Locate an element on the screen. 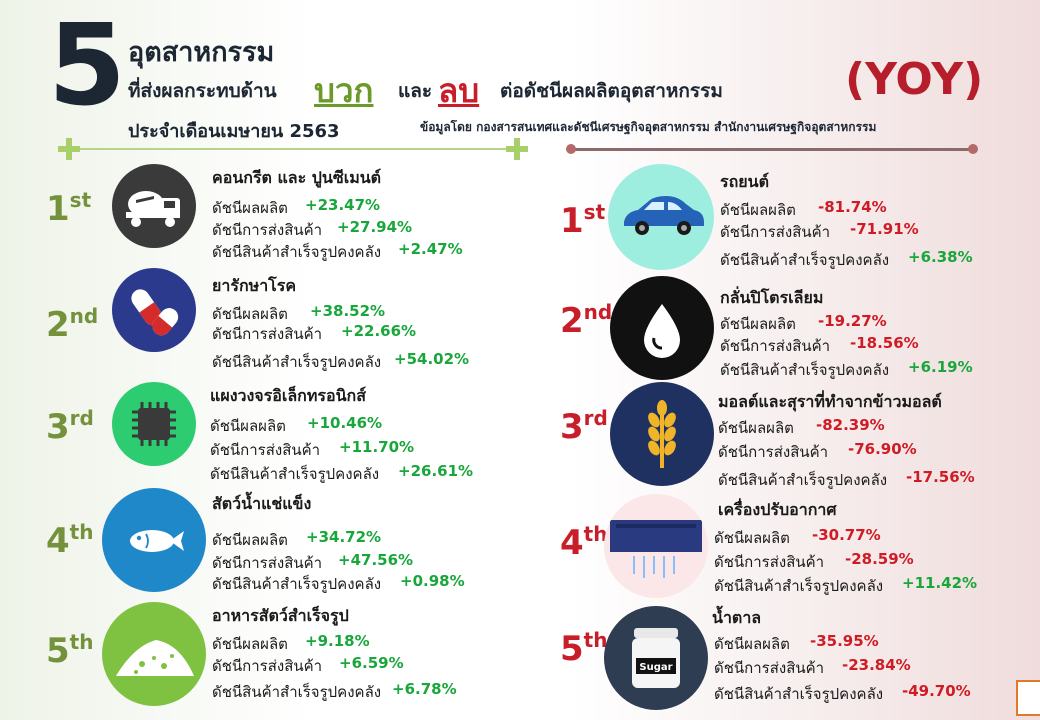 The width and height of the screenshot is (1040, 720). negative-word: ลบ is located at coordinates (459, 90).